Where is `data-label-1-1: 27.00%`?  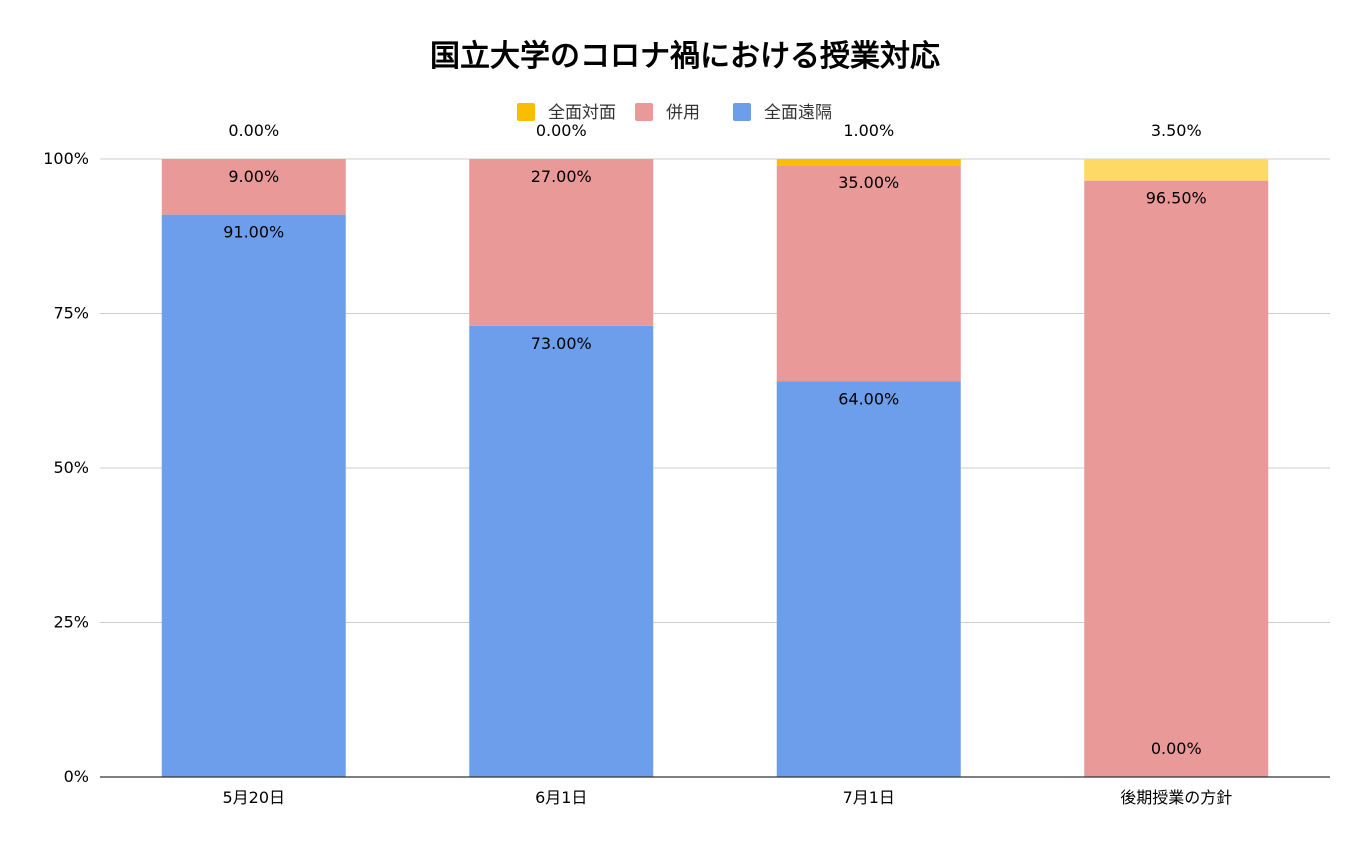
data-label-1-1: 27.00% is located at coordinates (561, 176).